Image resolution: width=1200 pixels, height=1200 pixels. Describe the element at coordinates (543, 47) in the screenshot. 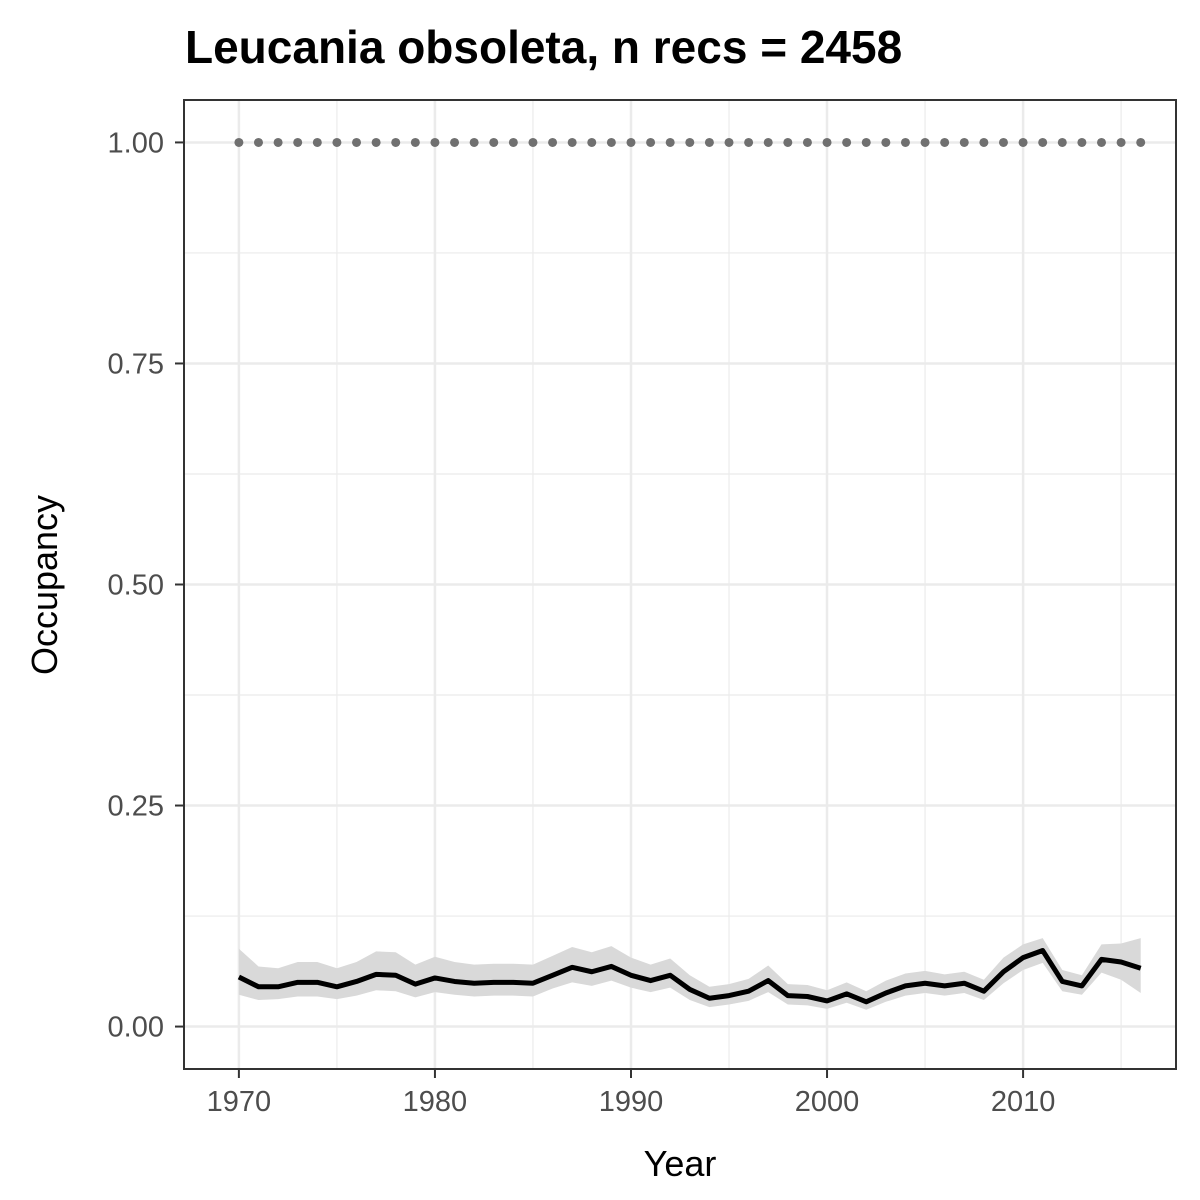

I see `chart-title: Leucania obsoleta, n recs = 2458` at that location.